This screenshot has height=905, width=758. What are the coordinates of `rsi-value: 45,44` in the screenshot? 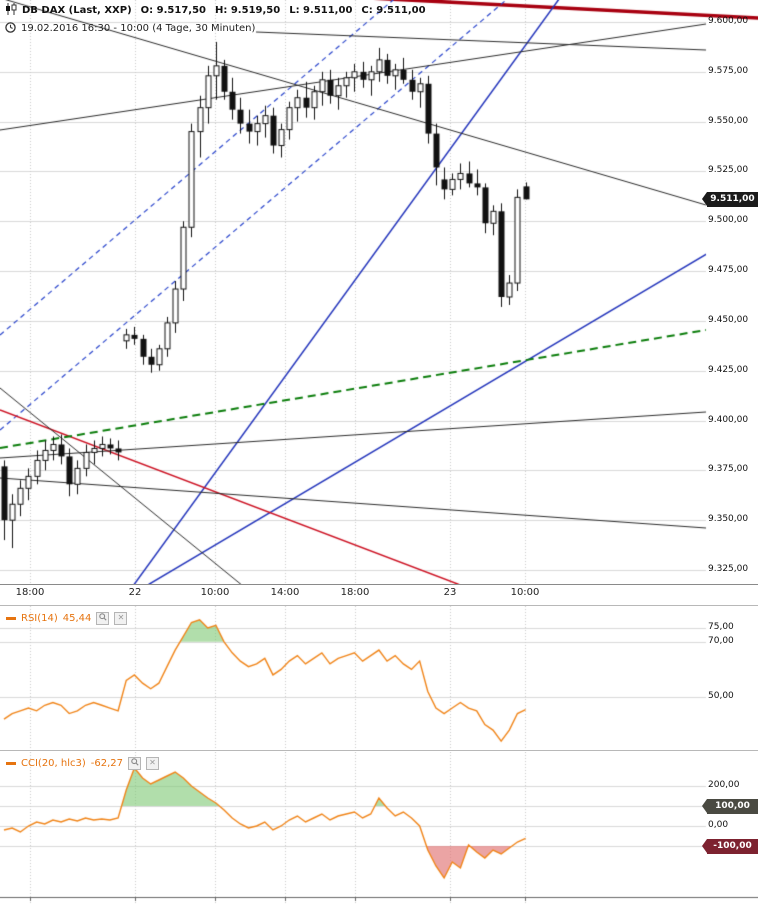 It's located at (77, 618).